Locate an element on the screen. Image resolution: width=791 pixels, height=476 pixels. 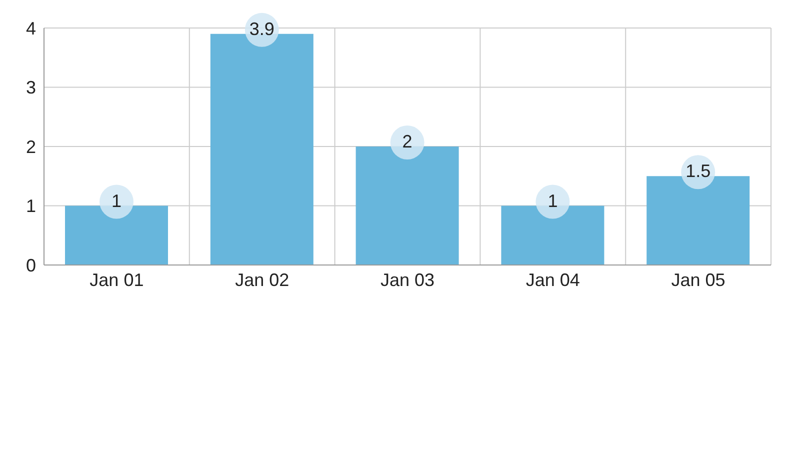
data-label: 1.5 is located at coordinates (698, 171).